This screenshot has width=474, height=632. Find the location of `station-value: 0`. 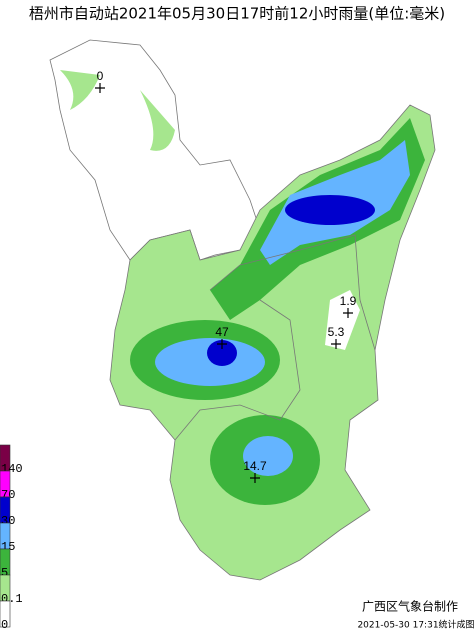

station-value: 0 is located at coordinates (100, 76).